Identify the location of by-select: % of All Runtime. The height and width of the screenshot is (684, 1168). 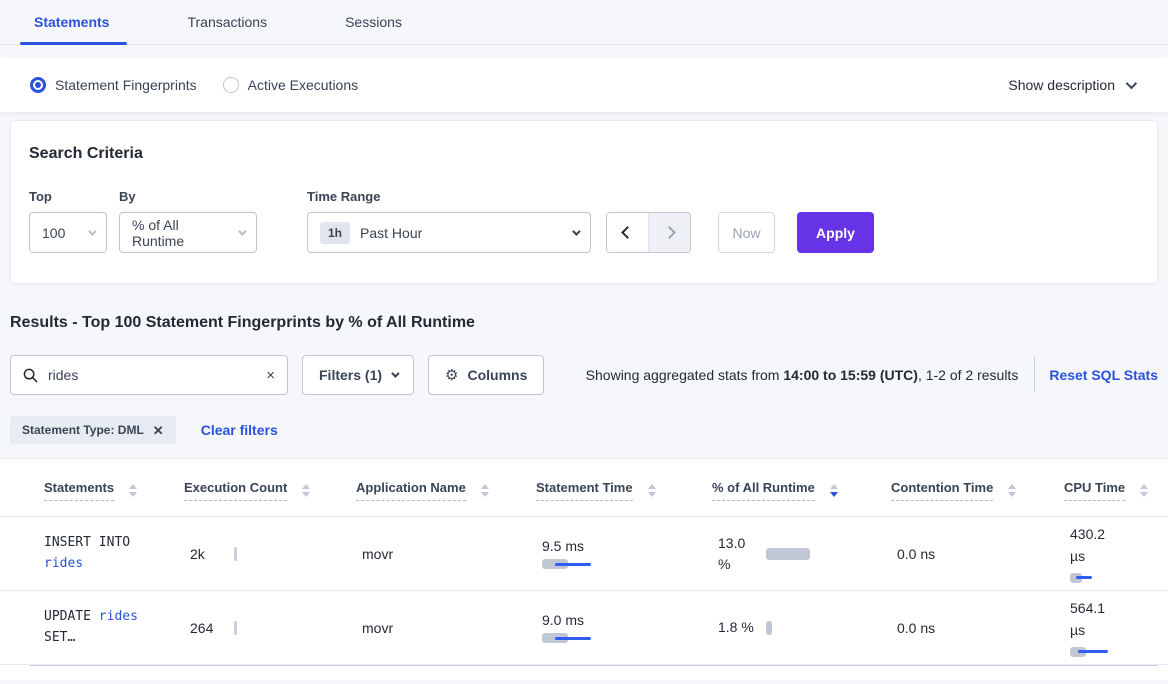
(188, 232).